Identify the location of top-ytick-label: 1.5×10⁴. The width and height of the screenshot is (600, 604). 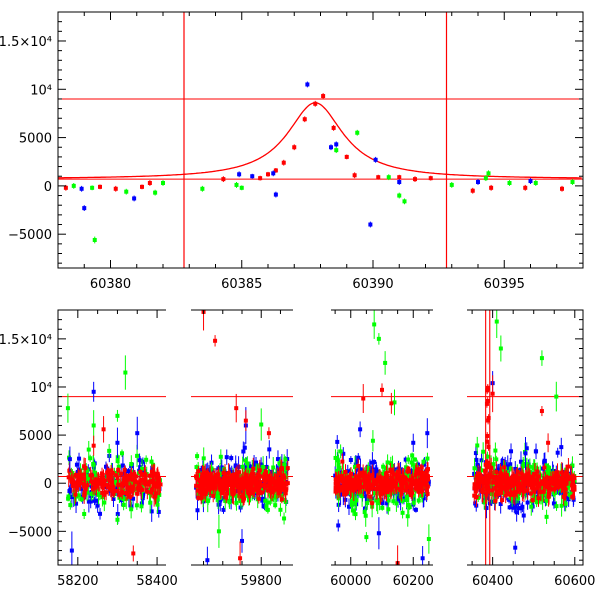
(26, 42).